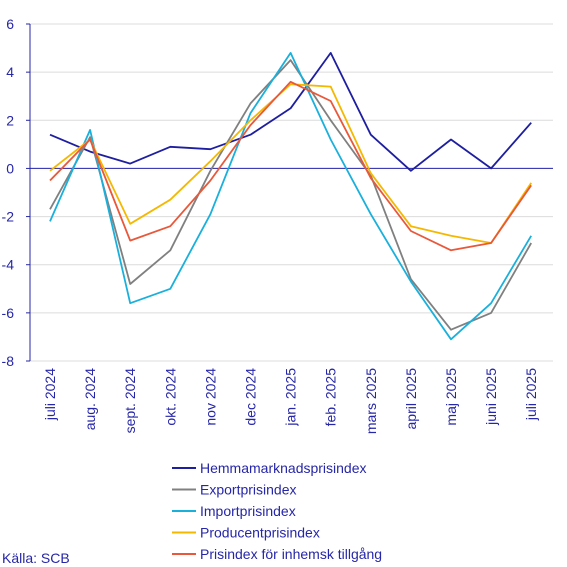 The height and width of the screenshot is (567, 567). I want to click on x-tick-label-10: maj 2025, so click(451, 397).